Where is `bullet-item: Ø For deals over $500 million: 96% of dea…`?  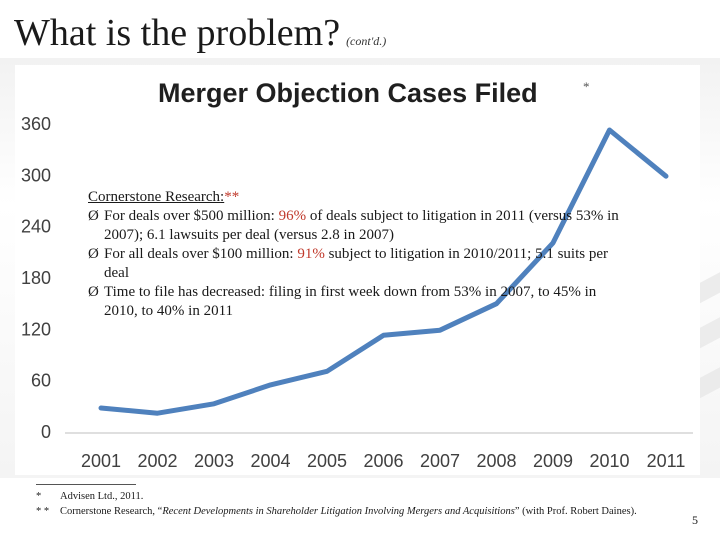 bullet-item: Ø For deals over $500 million: 96% of dea… is located at coordinates (358, 226).